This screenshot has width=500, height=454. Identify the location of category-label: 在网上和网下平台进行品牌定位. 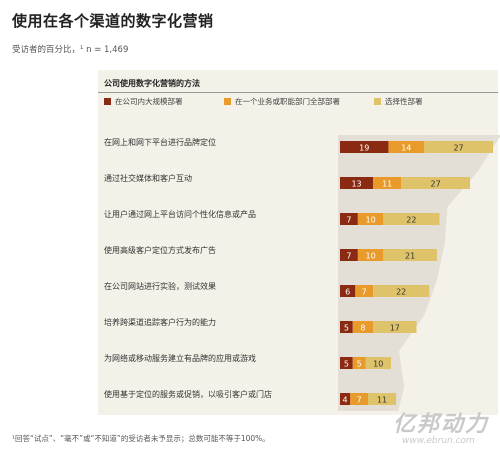
(160, 142).